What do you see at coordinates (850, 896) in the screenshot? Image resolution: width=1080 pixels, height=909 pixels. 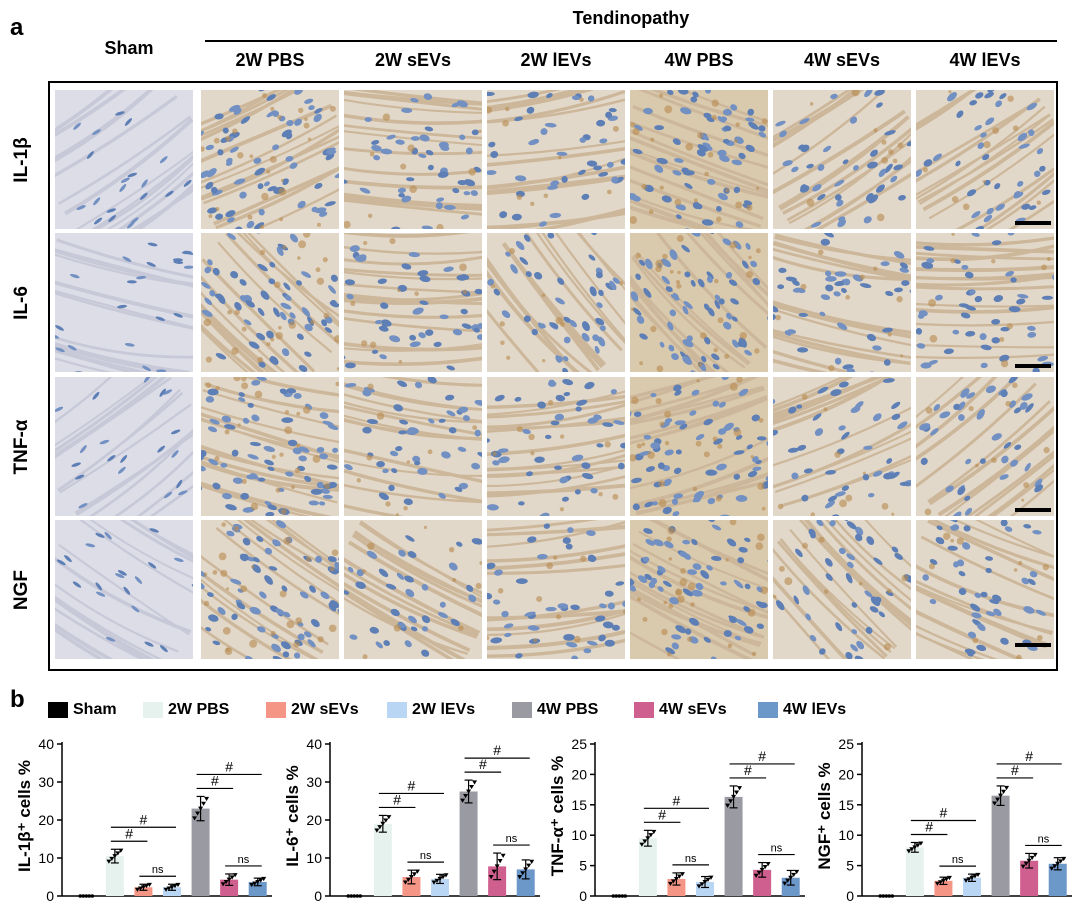 I see `y-tick-label: 0` at bounding box center [850, 896].